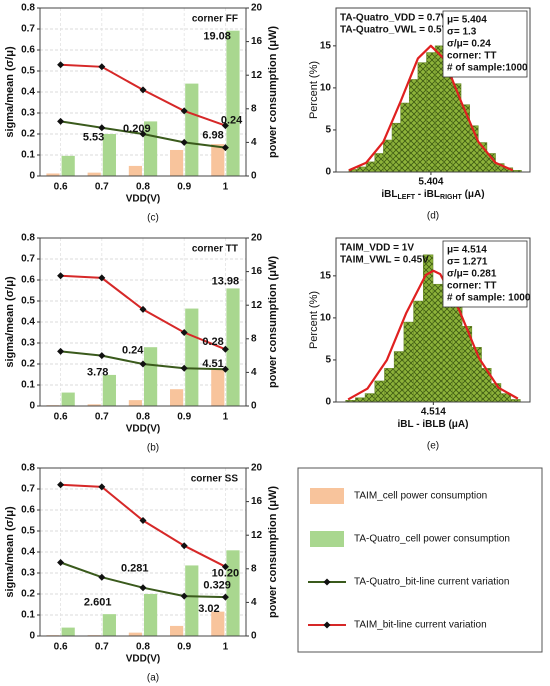 This screenshot has height=686, width=550. I want to click on fit-curve, so click(431, 108).